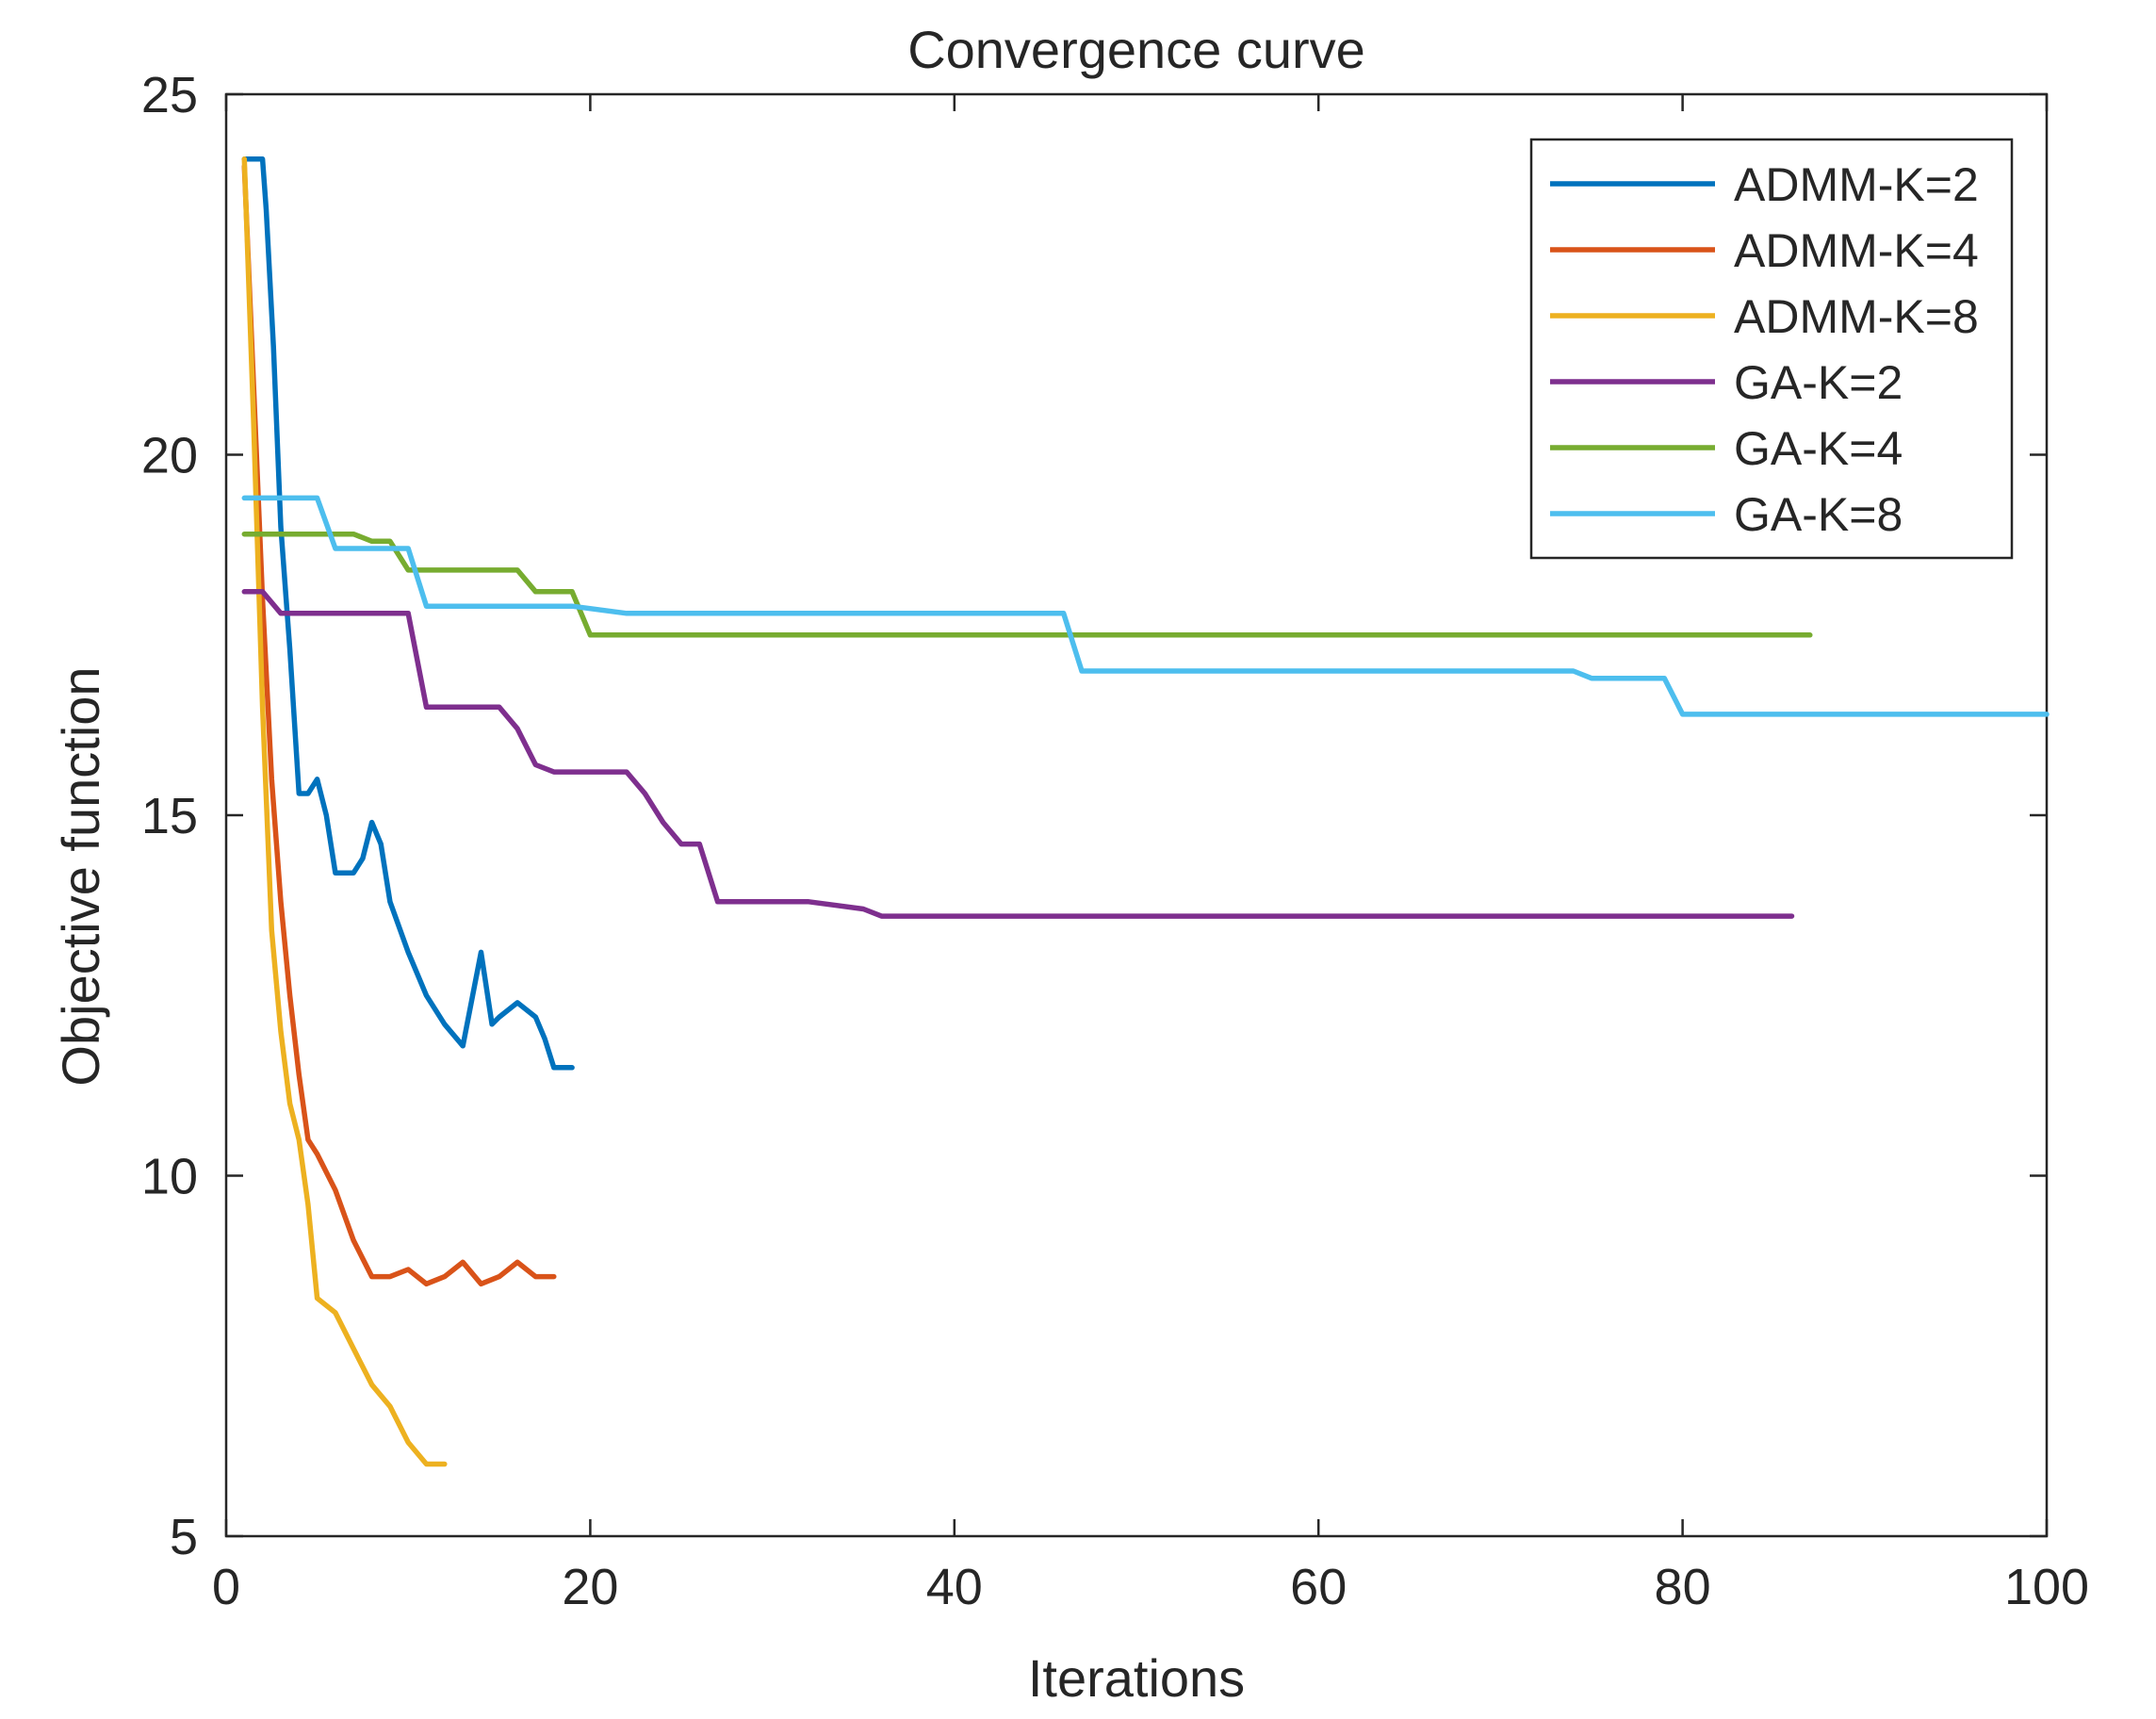  I want to click on legend-entry-label: ADMM-K=4, so click(1857, 250).